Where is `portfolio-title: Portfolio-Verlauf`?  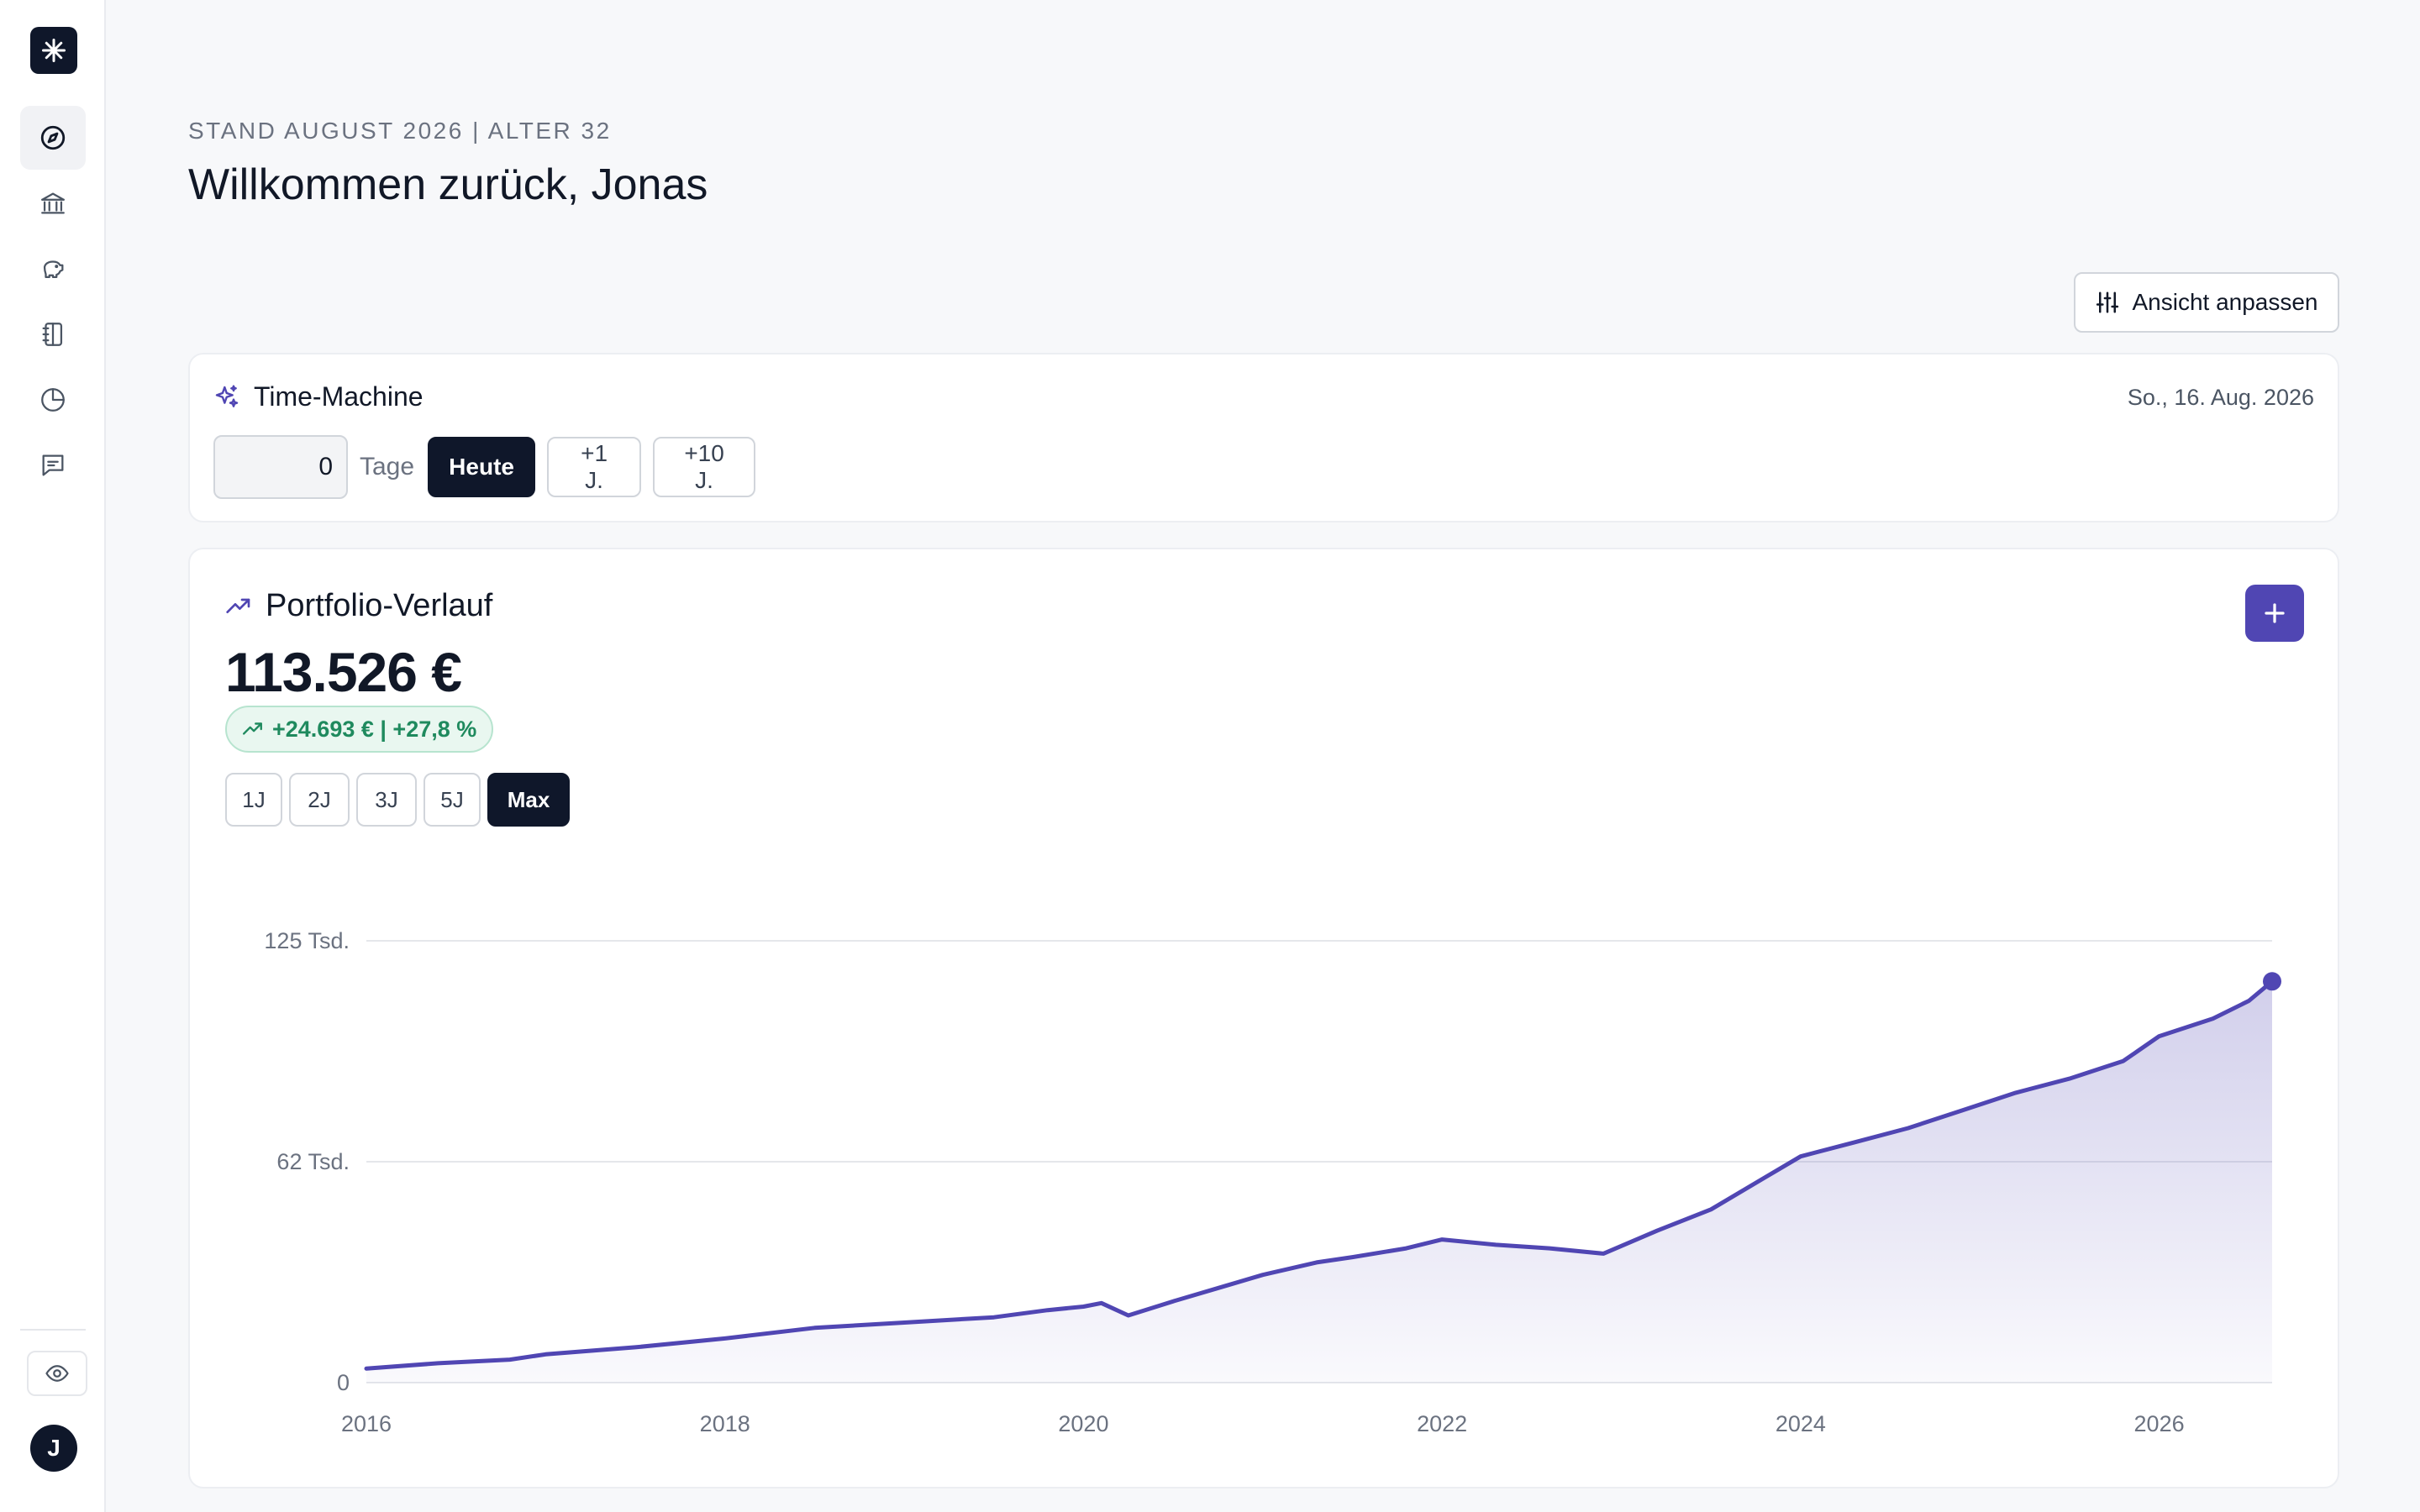 portfolio-title: Portfolio-Verlauf is located at coordinates (379, 605).